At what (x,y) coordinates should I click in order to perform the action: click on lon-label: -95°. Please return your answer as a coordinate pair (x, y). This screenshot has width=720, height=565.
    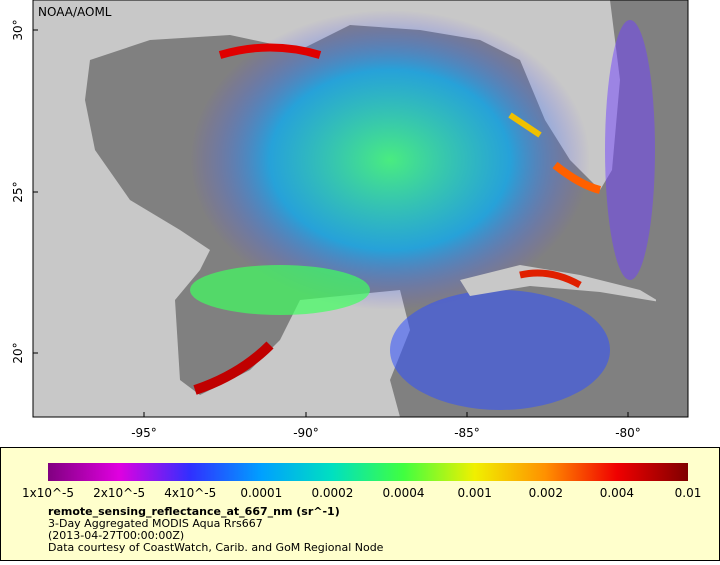
    Looking at the image, I should click on (144, 433).